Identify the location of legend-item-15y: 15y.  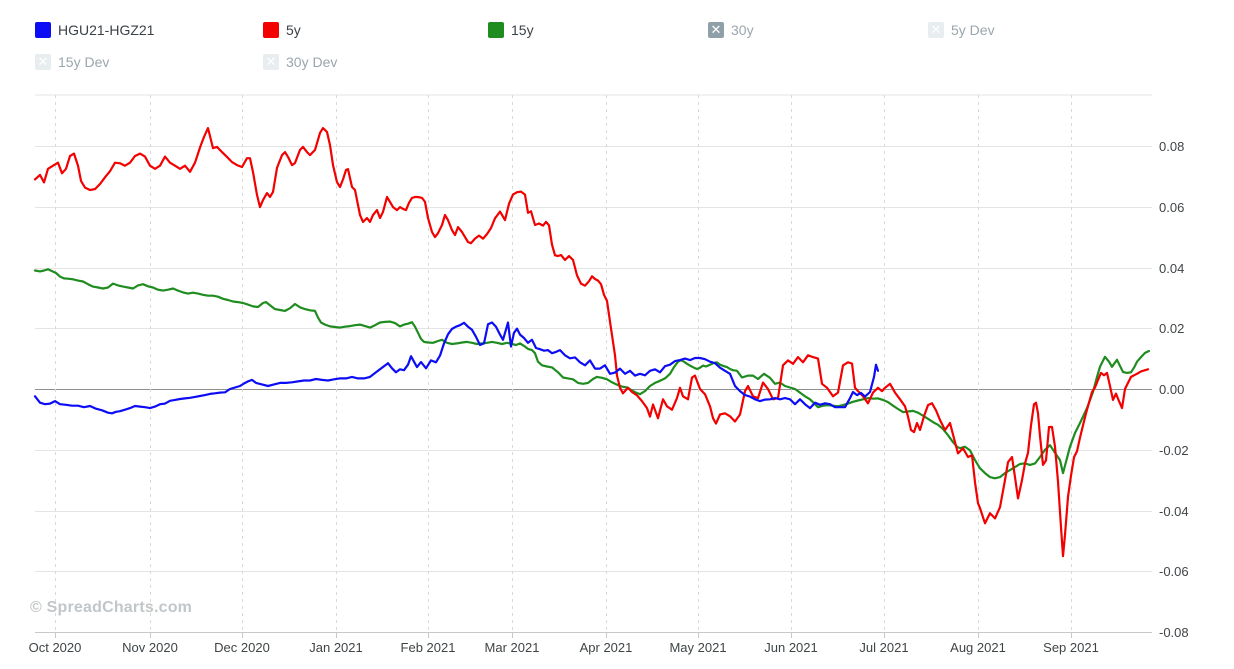
(511, 29).